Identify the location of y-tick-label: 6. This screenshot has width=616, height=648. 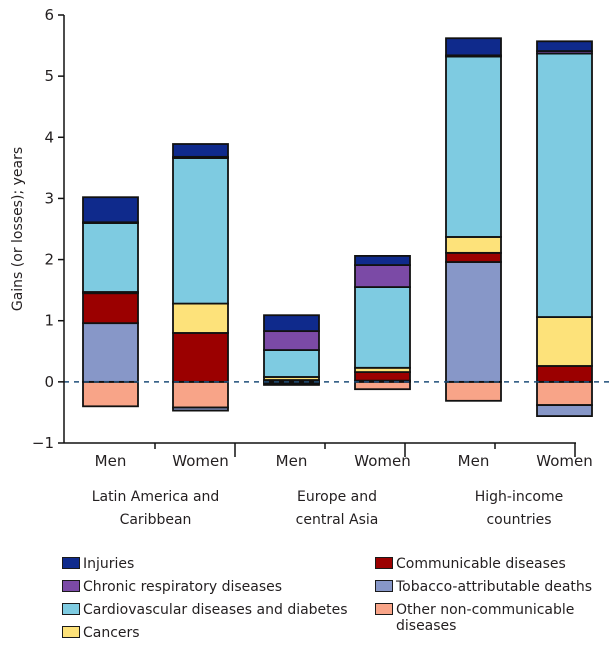
(49, 15).